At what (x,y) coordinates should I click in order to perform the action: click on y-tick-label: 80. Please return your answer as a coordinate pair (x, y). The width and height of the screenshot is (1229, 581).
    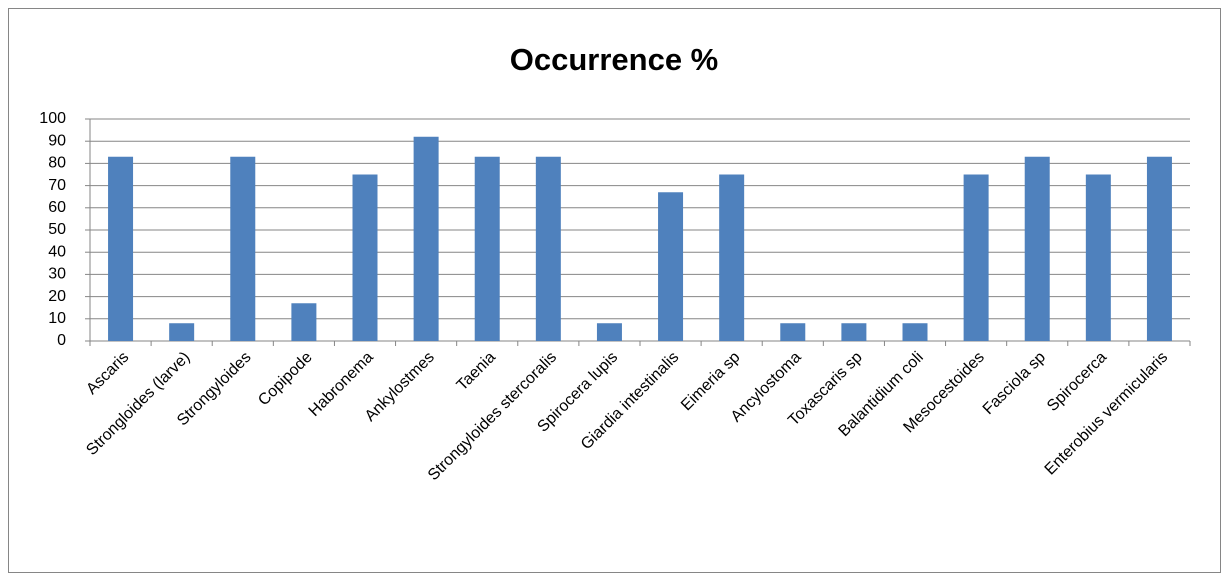
    Looking at the image, I should click on (57, 163).